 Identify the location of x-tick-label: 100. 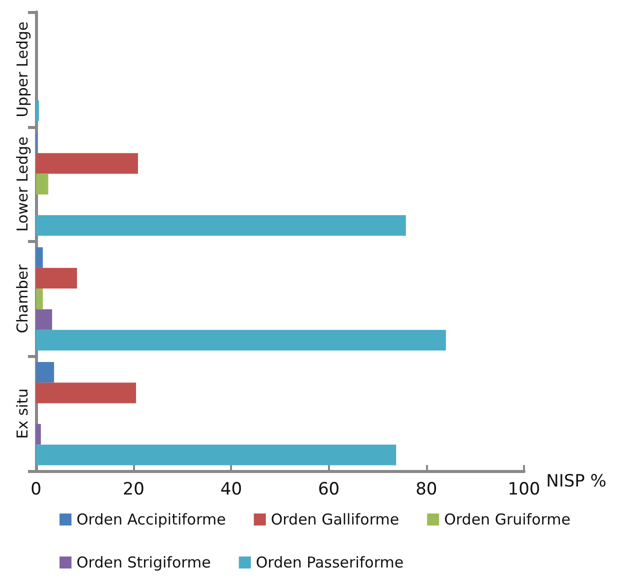
(524, 490).